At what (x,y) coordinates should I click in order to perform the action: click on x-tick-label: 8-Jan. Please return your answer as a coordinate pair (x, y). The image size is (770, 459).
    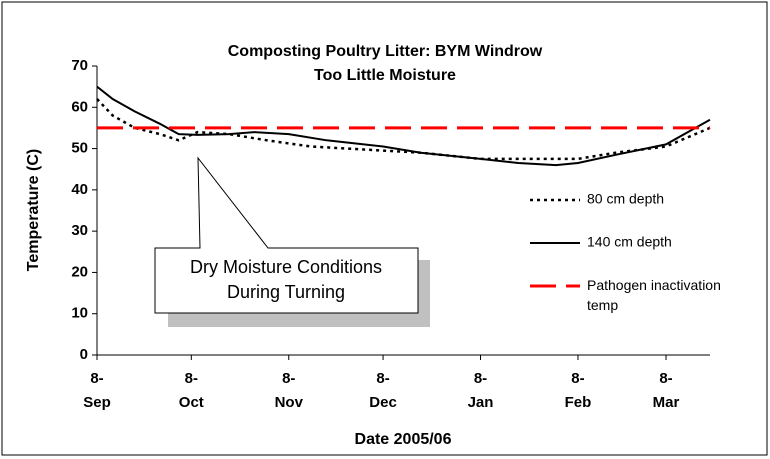
    Looking at the image, I should click on (481, 390).